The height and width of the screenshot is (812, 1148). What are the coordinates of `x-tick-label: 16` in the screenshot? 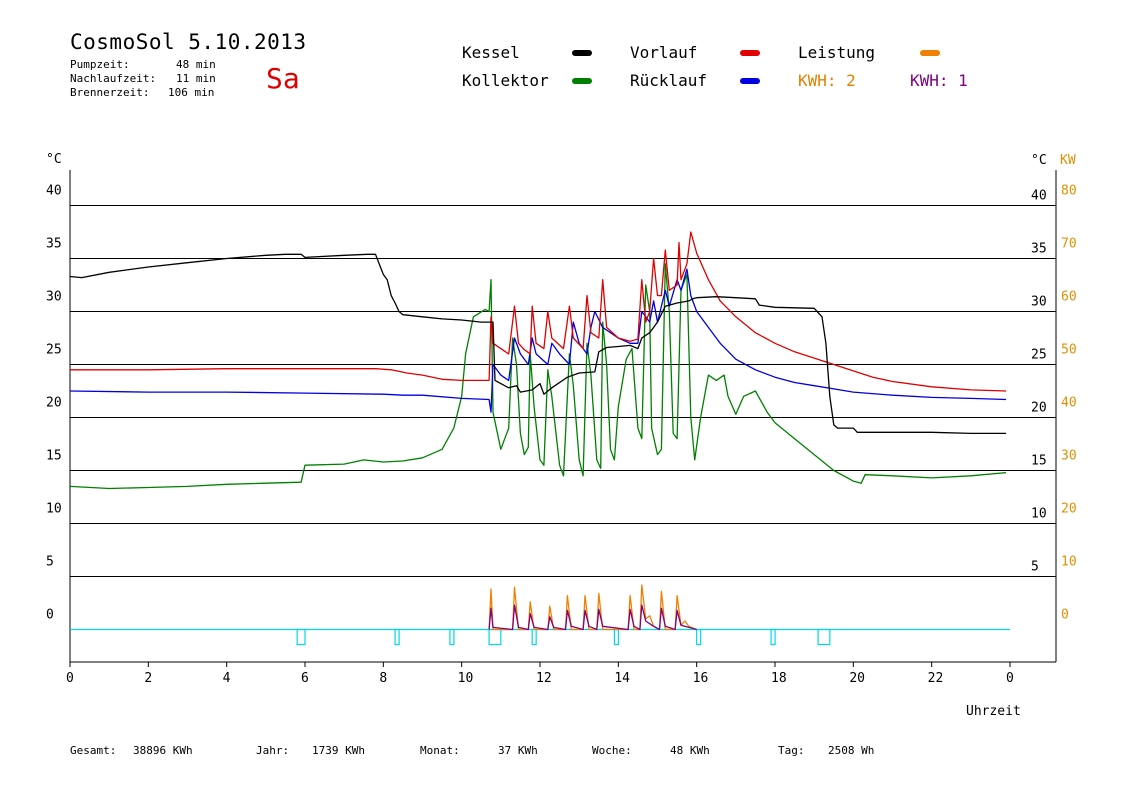 It's located at (701, 678).